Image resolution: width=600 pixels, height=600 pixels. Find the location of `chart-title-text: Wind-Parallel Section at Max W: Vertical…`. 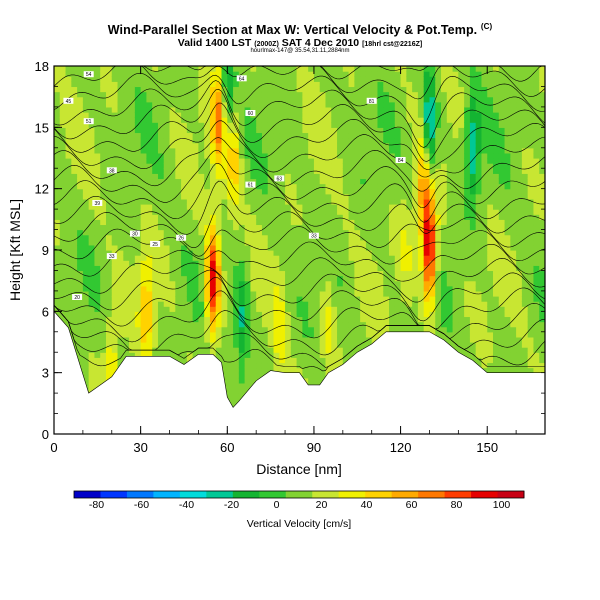

chart-title-text: Wind-Parallel Section at Max W: Vertical… is located at coordinates (292, 30).